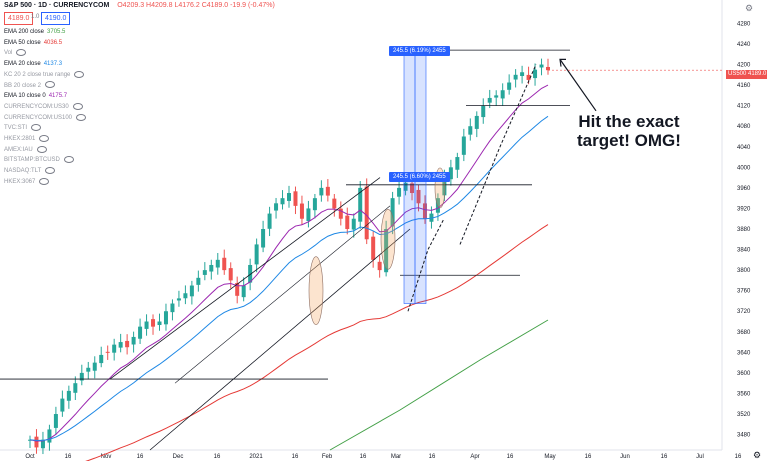 The width and height of the screenshot is (768, 461). Describe the element at coordinates (45, 43) in the screenshot. I see `legend-item: EMA 50 close 4036.5` at that location.